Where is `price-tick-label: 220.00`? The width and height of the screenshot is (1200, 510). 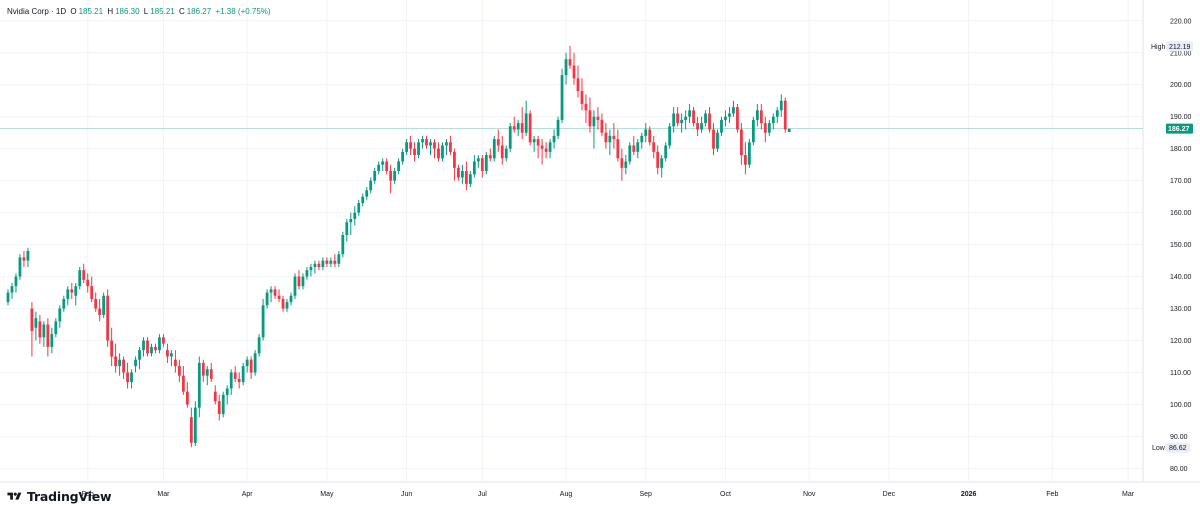 price-tick-label: 220.00 is located at coordinates (1181, 21).